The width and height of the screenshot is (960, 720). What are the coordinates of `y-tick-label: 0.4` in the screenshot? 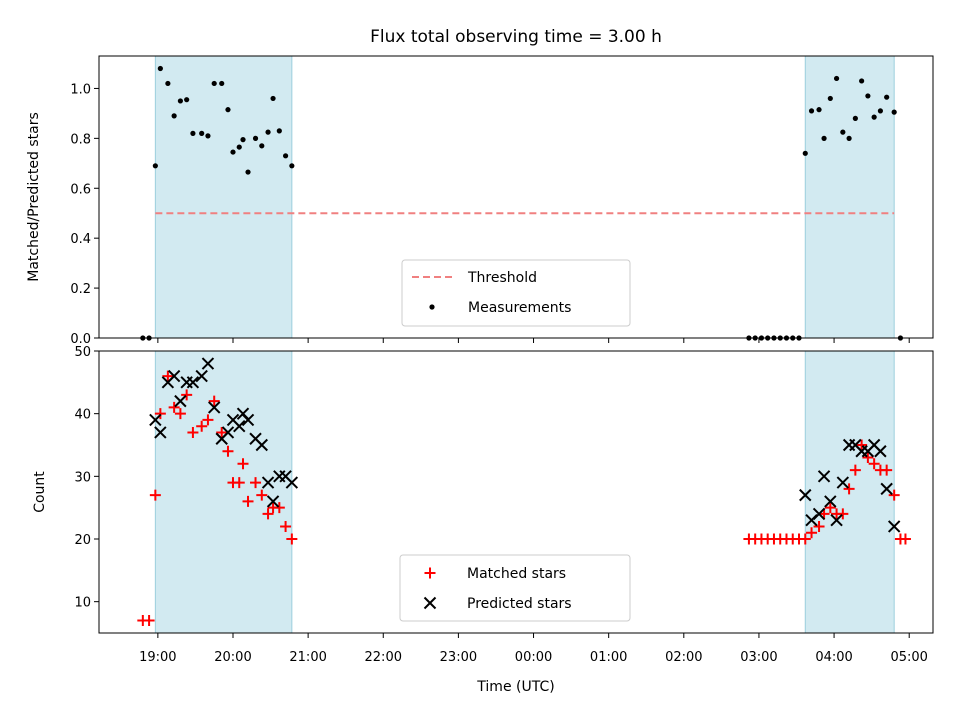 It's located at (80, 239).